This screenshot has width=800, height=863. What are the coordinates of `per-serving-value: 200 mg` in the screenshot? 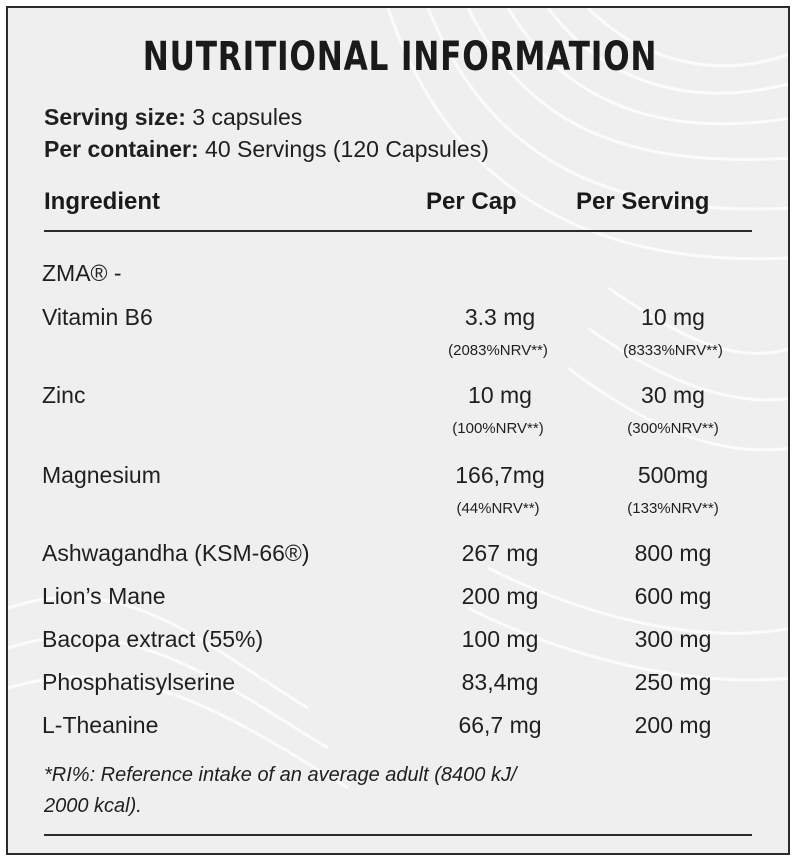 It's located at (673, 725).